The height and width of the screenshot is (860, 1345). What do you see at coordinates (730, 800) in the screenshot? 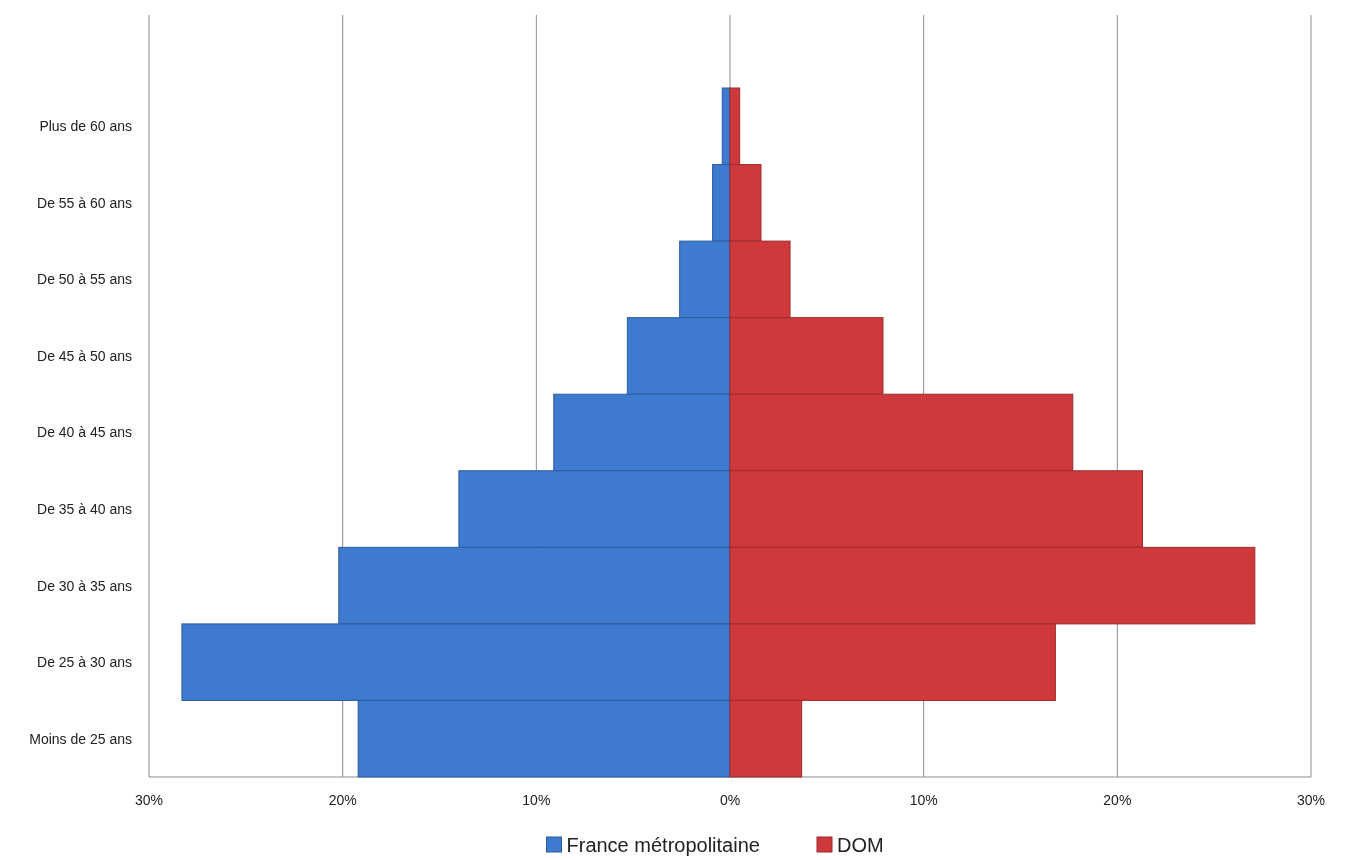
I see `x-tick-label: 0%` at bounding box center [730, 800].